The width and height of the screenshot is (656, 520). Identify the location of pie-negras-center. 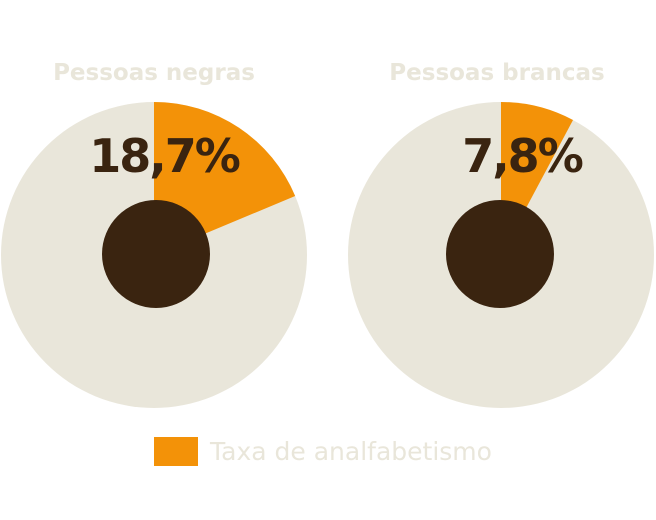
(156, 254).